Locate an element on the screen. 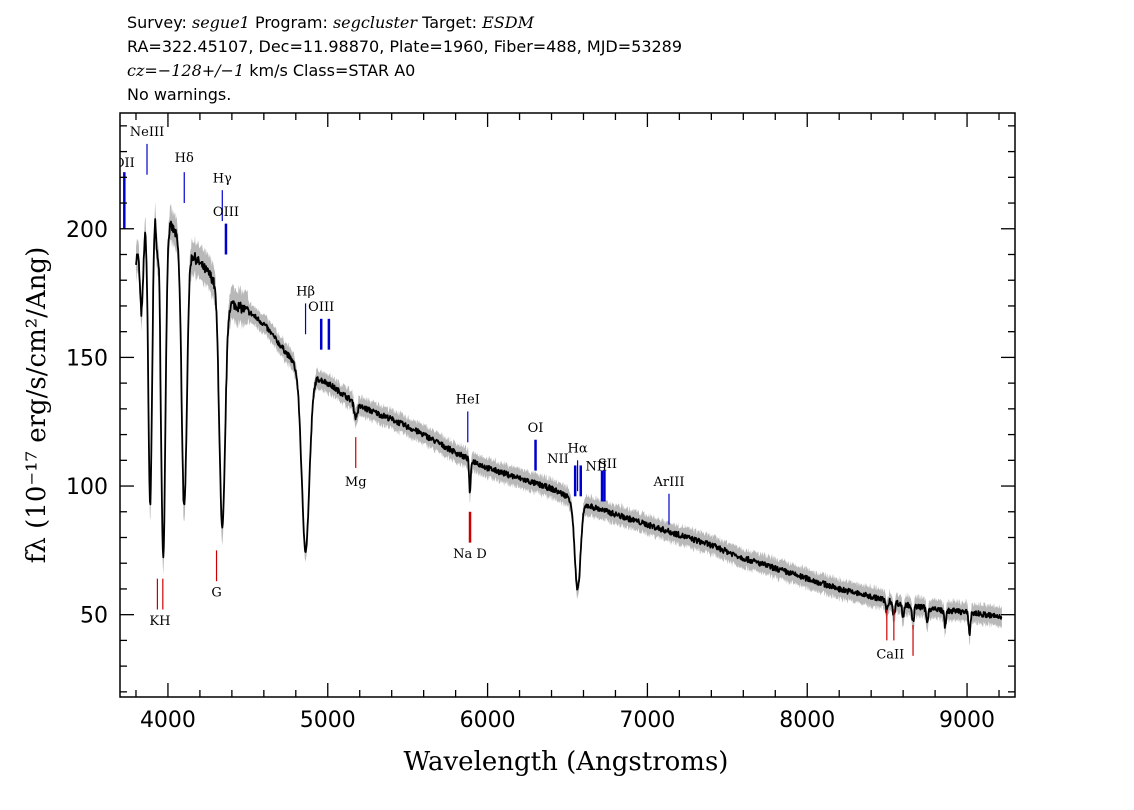  line-label-4: OIII is located at coordinates (226, 212).